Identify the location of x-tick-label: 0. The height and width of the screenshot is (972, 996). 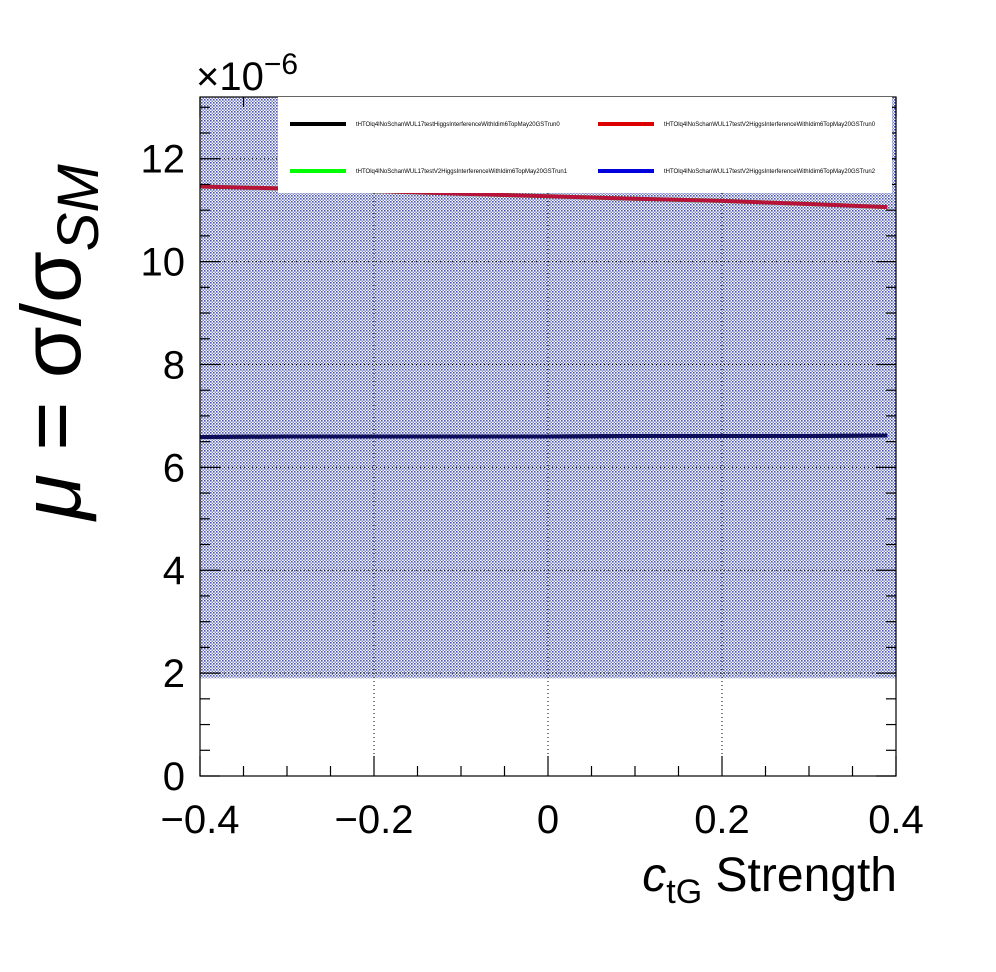
(548, 820).